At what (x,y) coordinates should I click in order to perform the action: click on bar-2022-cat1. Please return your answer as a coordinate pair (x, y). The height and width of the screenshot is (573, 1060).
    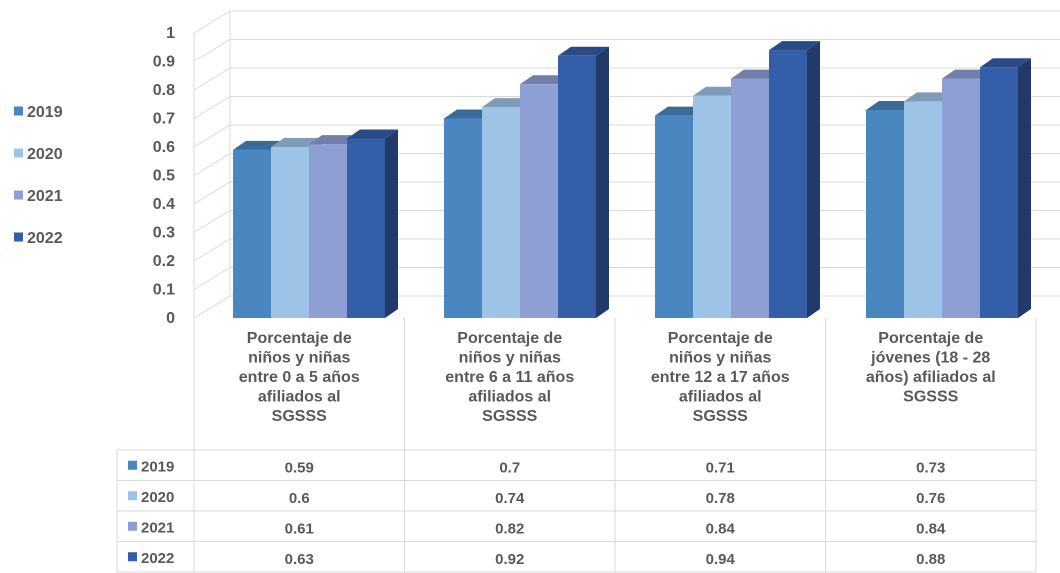
    Looking at the image, I should click on (372, 223).